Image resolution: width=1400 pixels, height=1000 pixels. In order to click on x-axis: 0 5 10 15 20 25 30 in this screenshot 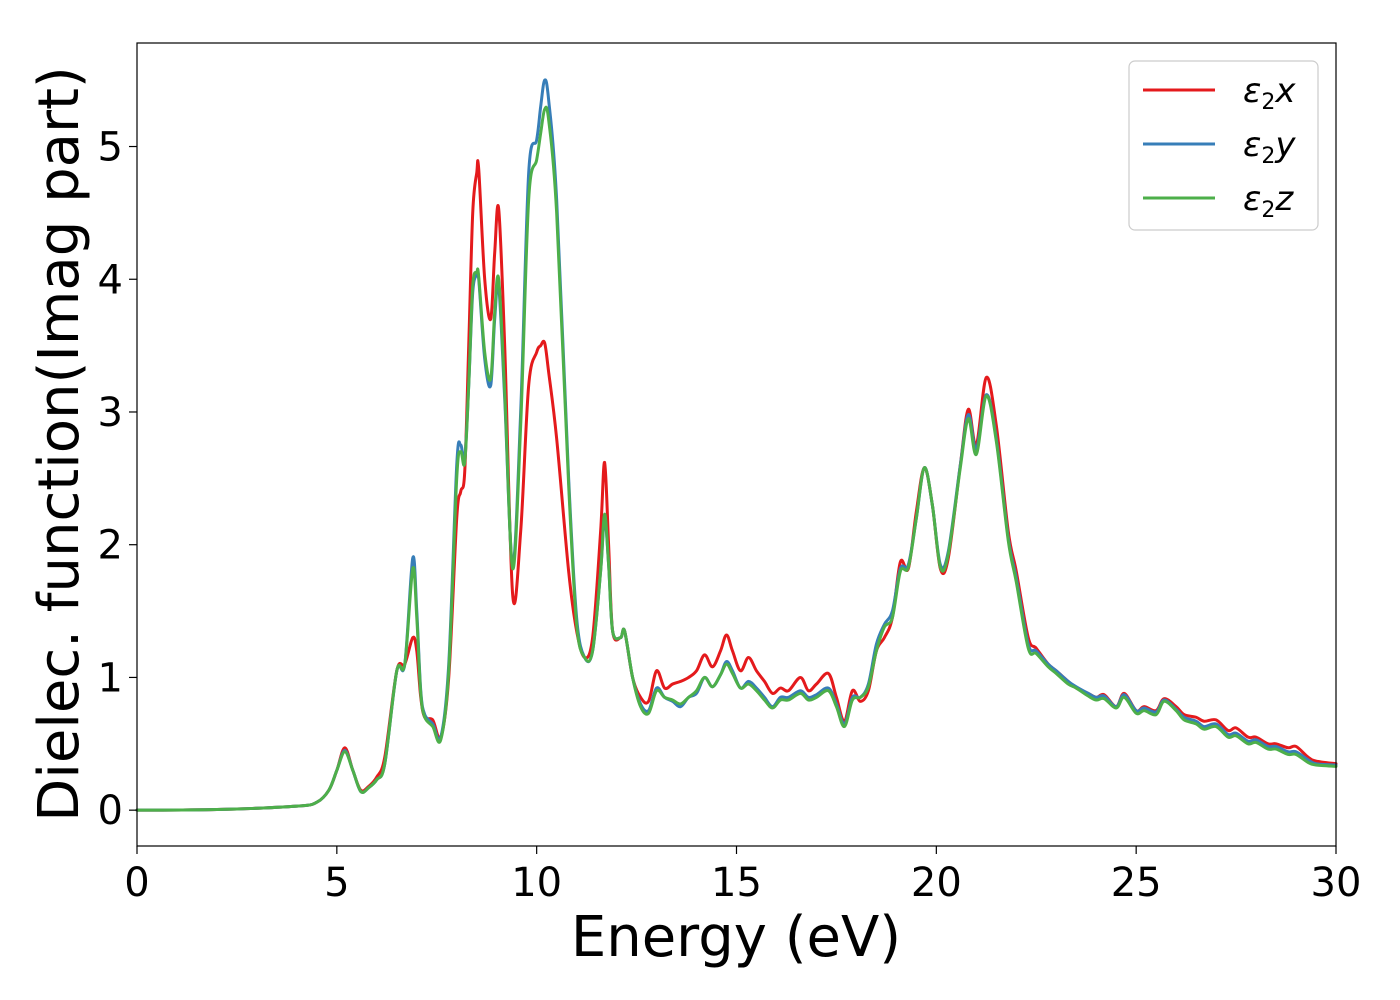, I will do `click(742, 876)`.